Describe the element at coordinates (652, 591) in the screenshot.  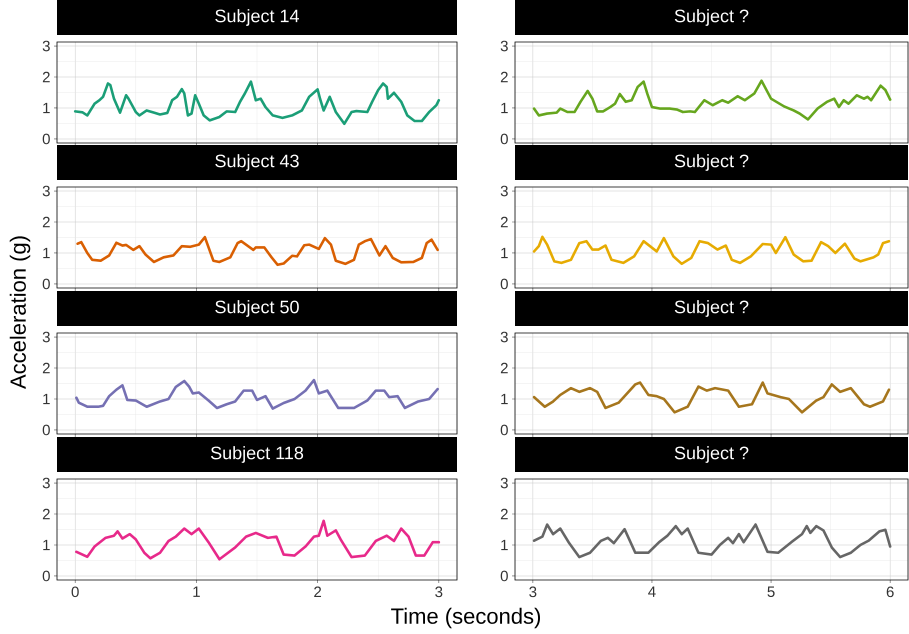
I see `x-tick-label: 4` at that location.